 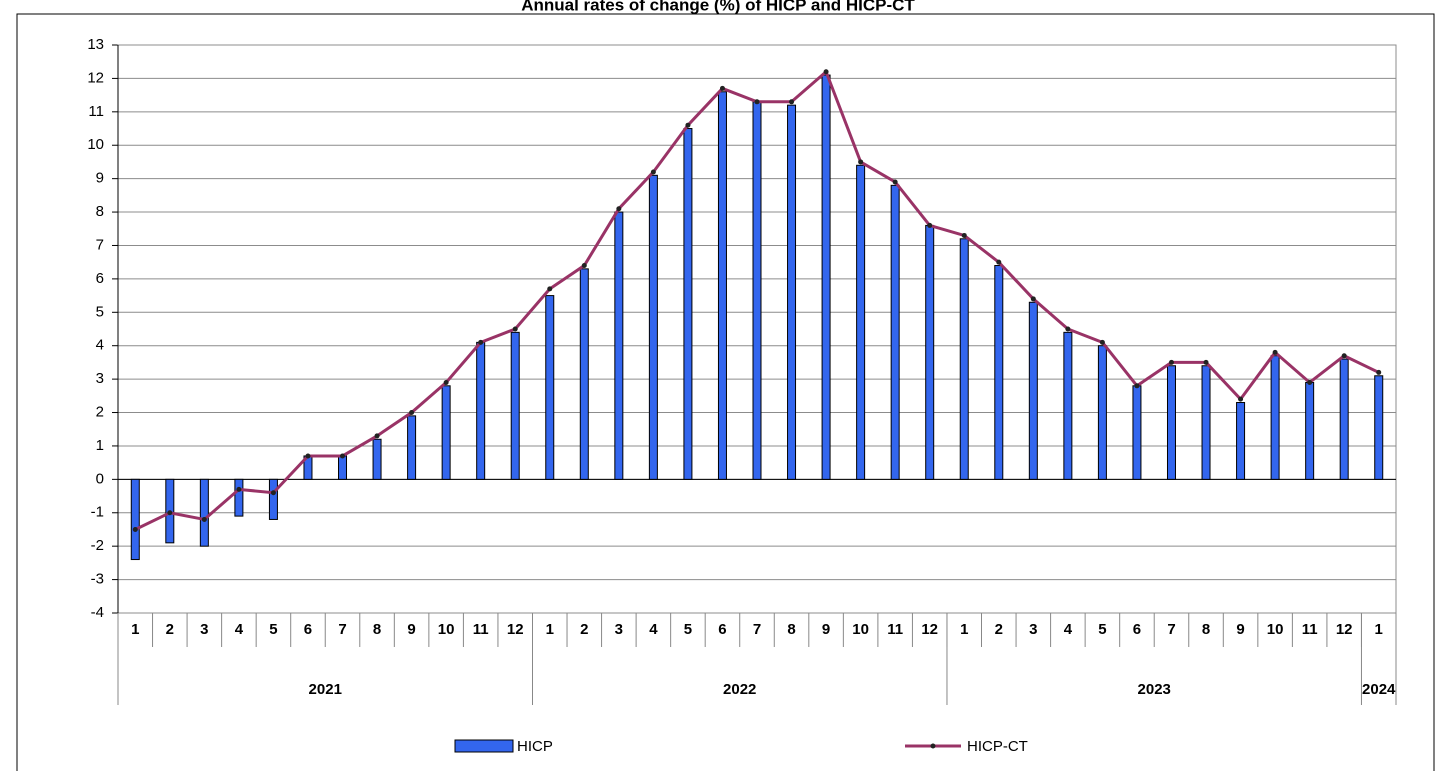 What do you see at coordinates (997, 746) in the screenshot?
I see `legend-label: HICP-CT` at bounding box center [997, 746].